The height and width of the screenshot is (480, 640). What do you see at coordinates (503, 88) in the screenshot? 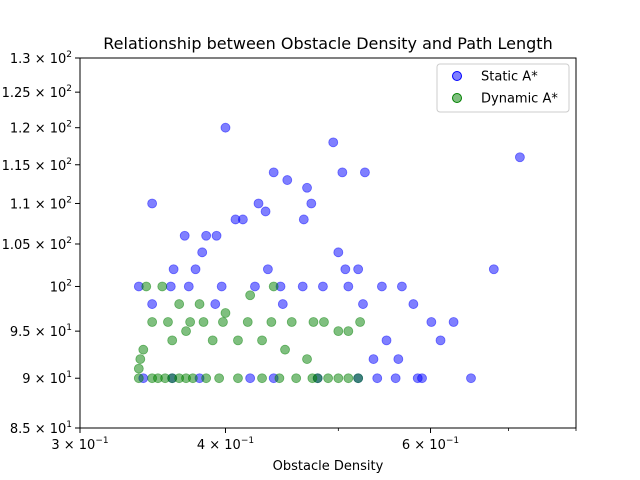
I see `legend-box` at bounding box center [503, 88].